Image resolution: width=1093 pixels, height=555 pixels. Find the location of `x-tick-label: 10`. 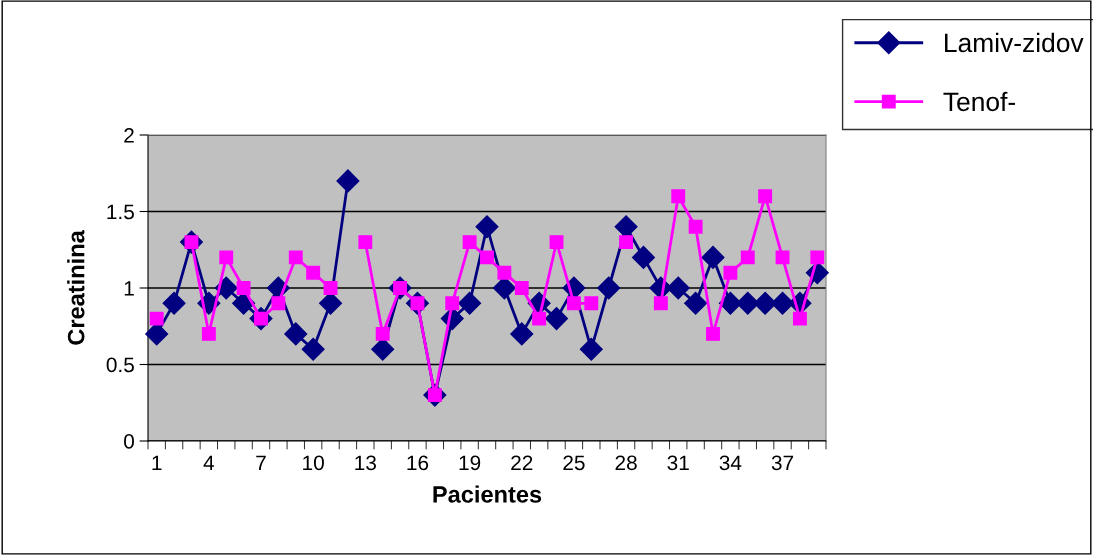

x-tick-label: 10 is located at coordinates (313, 463).